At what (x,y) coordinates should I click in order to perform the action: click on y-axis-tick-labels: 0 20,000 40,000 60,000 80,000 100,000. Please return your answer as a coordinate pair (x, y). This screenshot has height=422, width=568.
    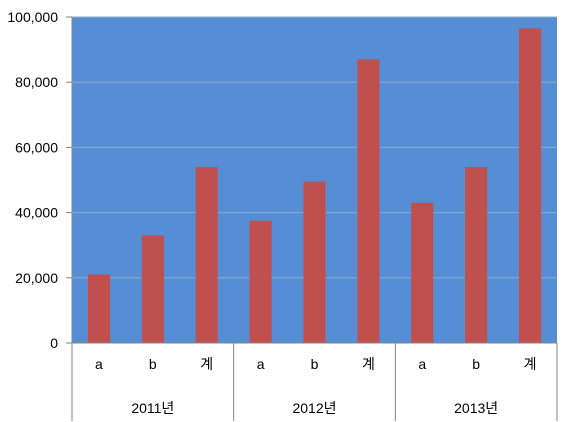
    Looking at the image, I should click on (32, 180).